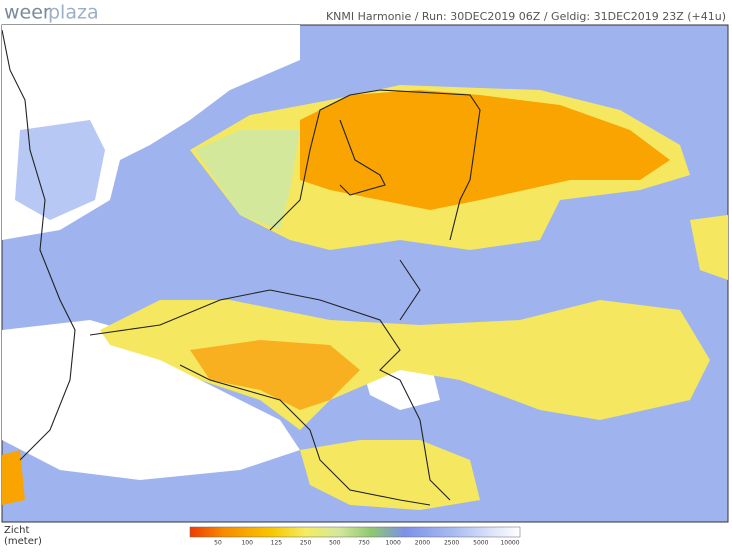  What do you see at coordinates (422, 543) in the screenshot?
I see `colorbar-label: 2000` at bounding box center [422, 543].